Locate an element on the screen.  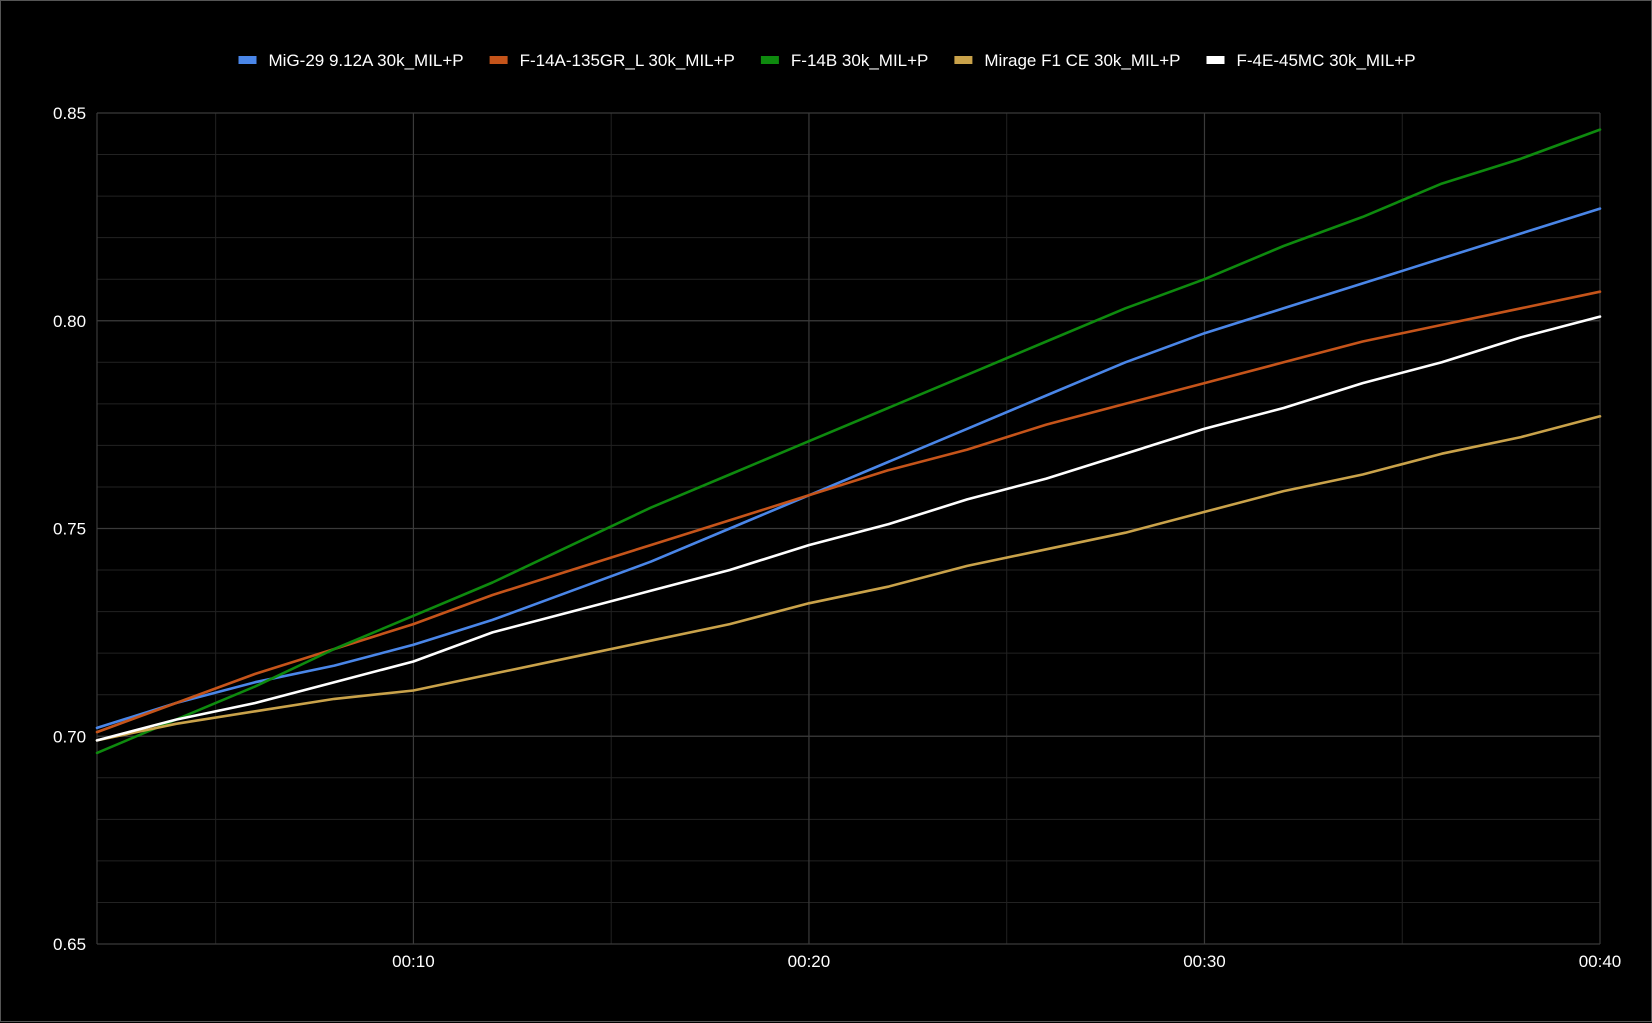
legend-item: F-4E-45MC 30k_MIL+P is located at coordinates (1311, 60).